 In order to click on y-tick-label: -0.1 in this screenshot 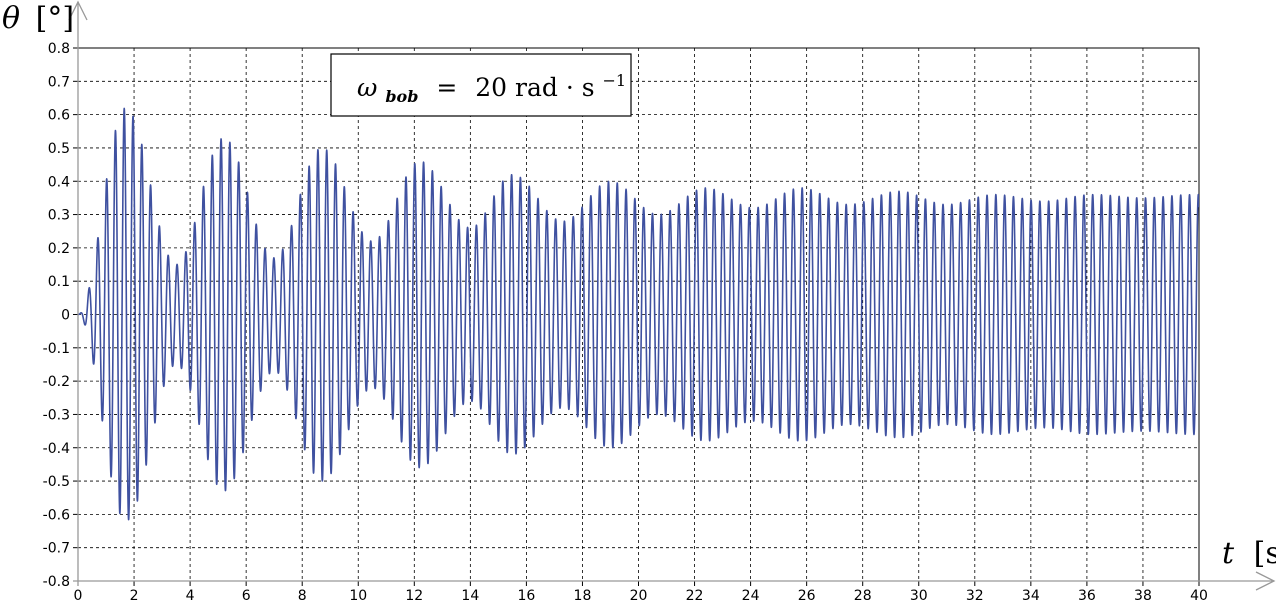, I will do `click(56, 349)`.